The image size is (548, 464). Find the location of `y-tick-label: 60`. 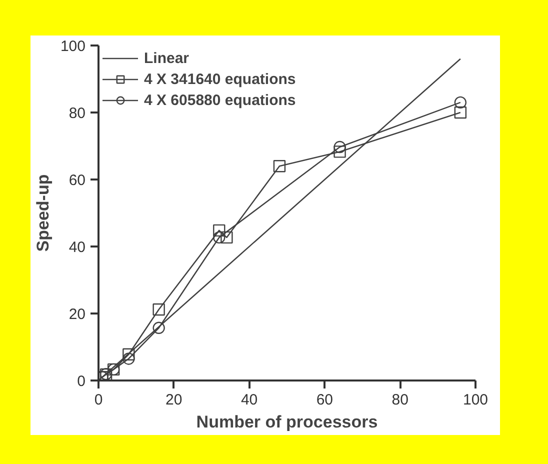

y-tick-label: 60 is located at coordinates (77, 180).